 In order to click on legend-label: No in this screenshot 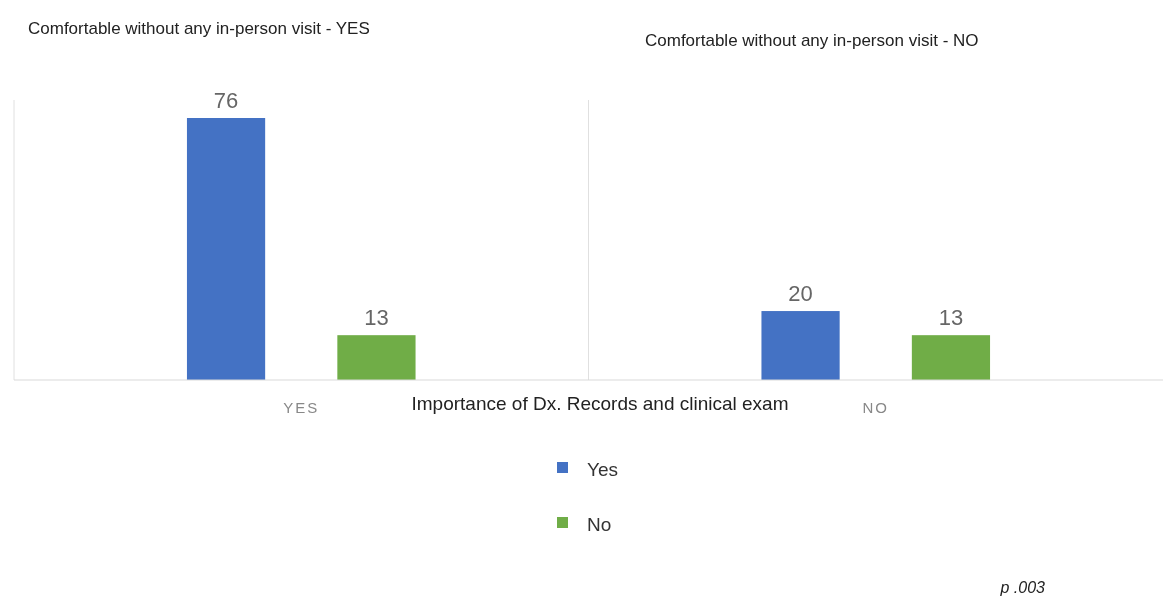, I will do `click(599, 524)`.